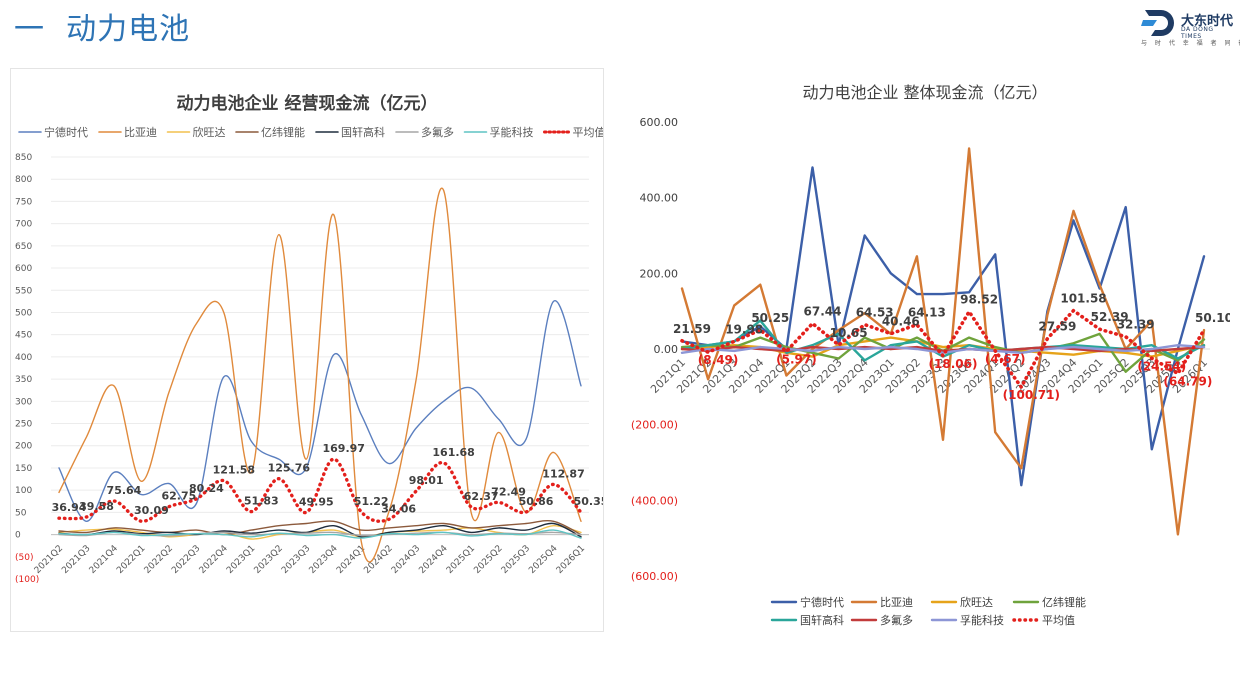 This screenshot has height=697, width=1240. Describe the element at coordinates (1190, 43) in the screenshot. I see `logo-slogan: 与 时 代 幸 福 者 同 行` at that location.